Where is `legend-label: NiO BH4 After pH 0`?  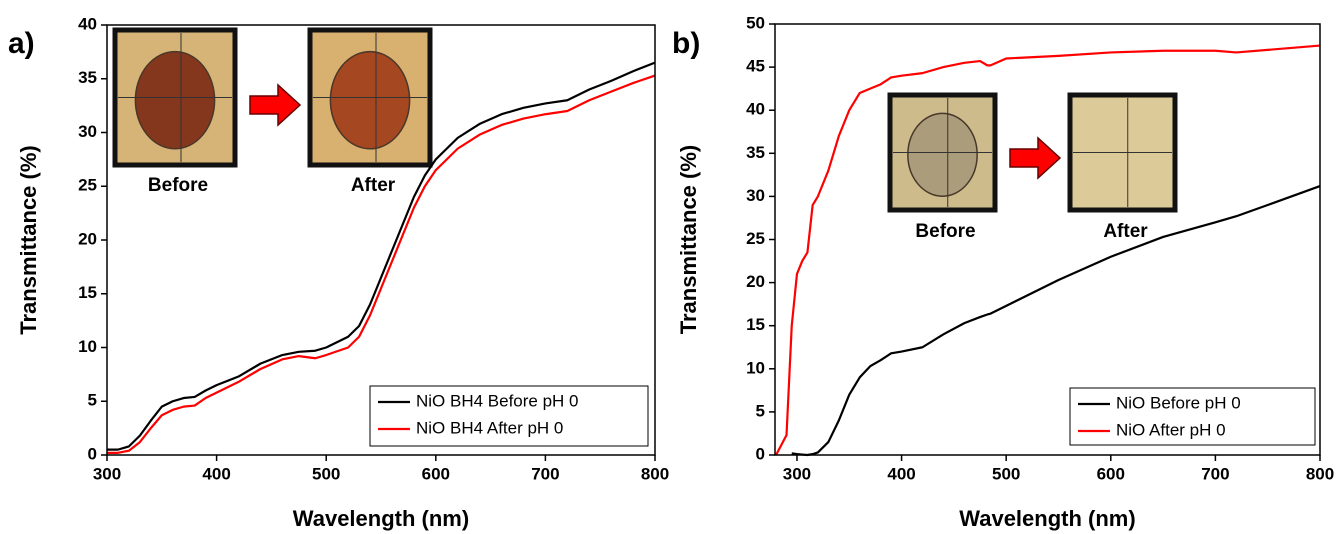 legend-label: NiO BH4 After pH 0 is located at coordinates (489, 427).